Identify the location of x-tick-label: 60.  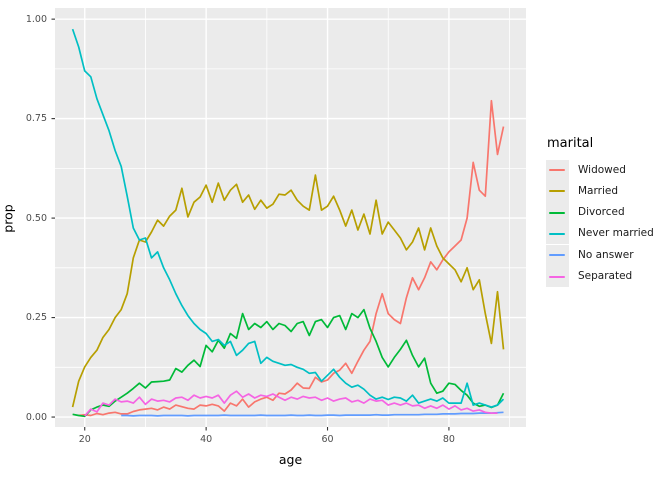
(327, 439).